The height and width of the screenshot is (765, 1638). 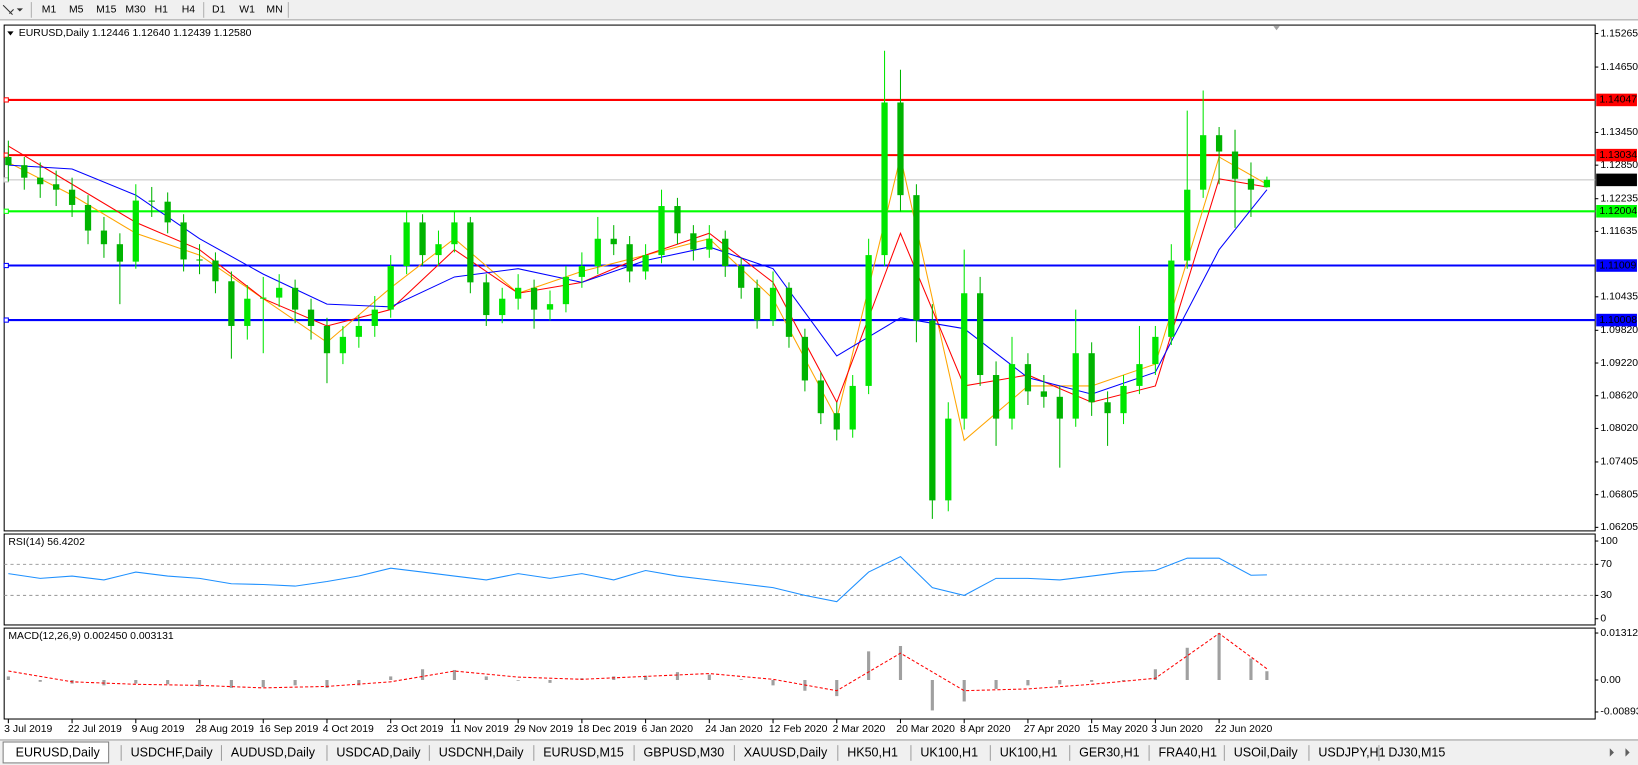 I want to click on y-tick-label: 1.08020, so click(x=1619, y=428).